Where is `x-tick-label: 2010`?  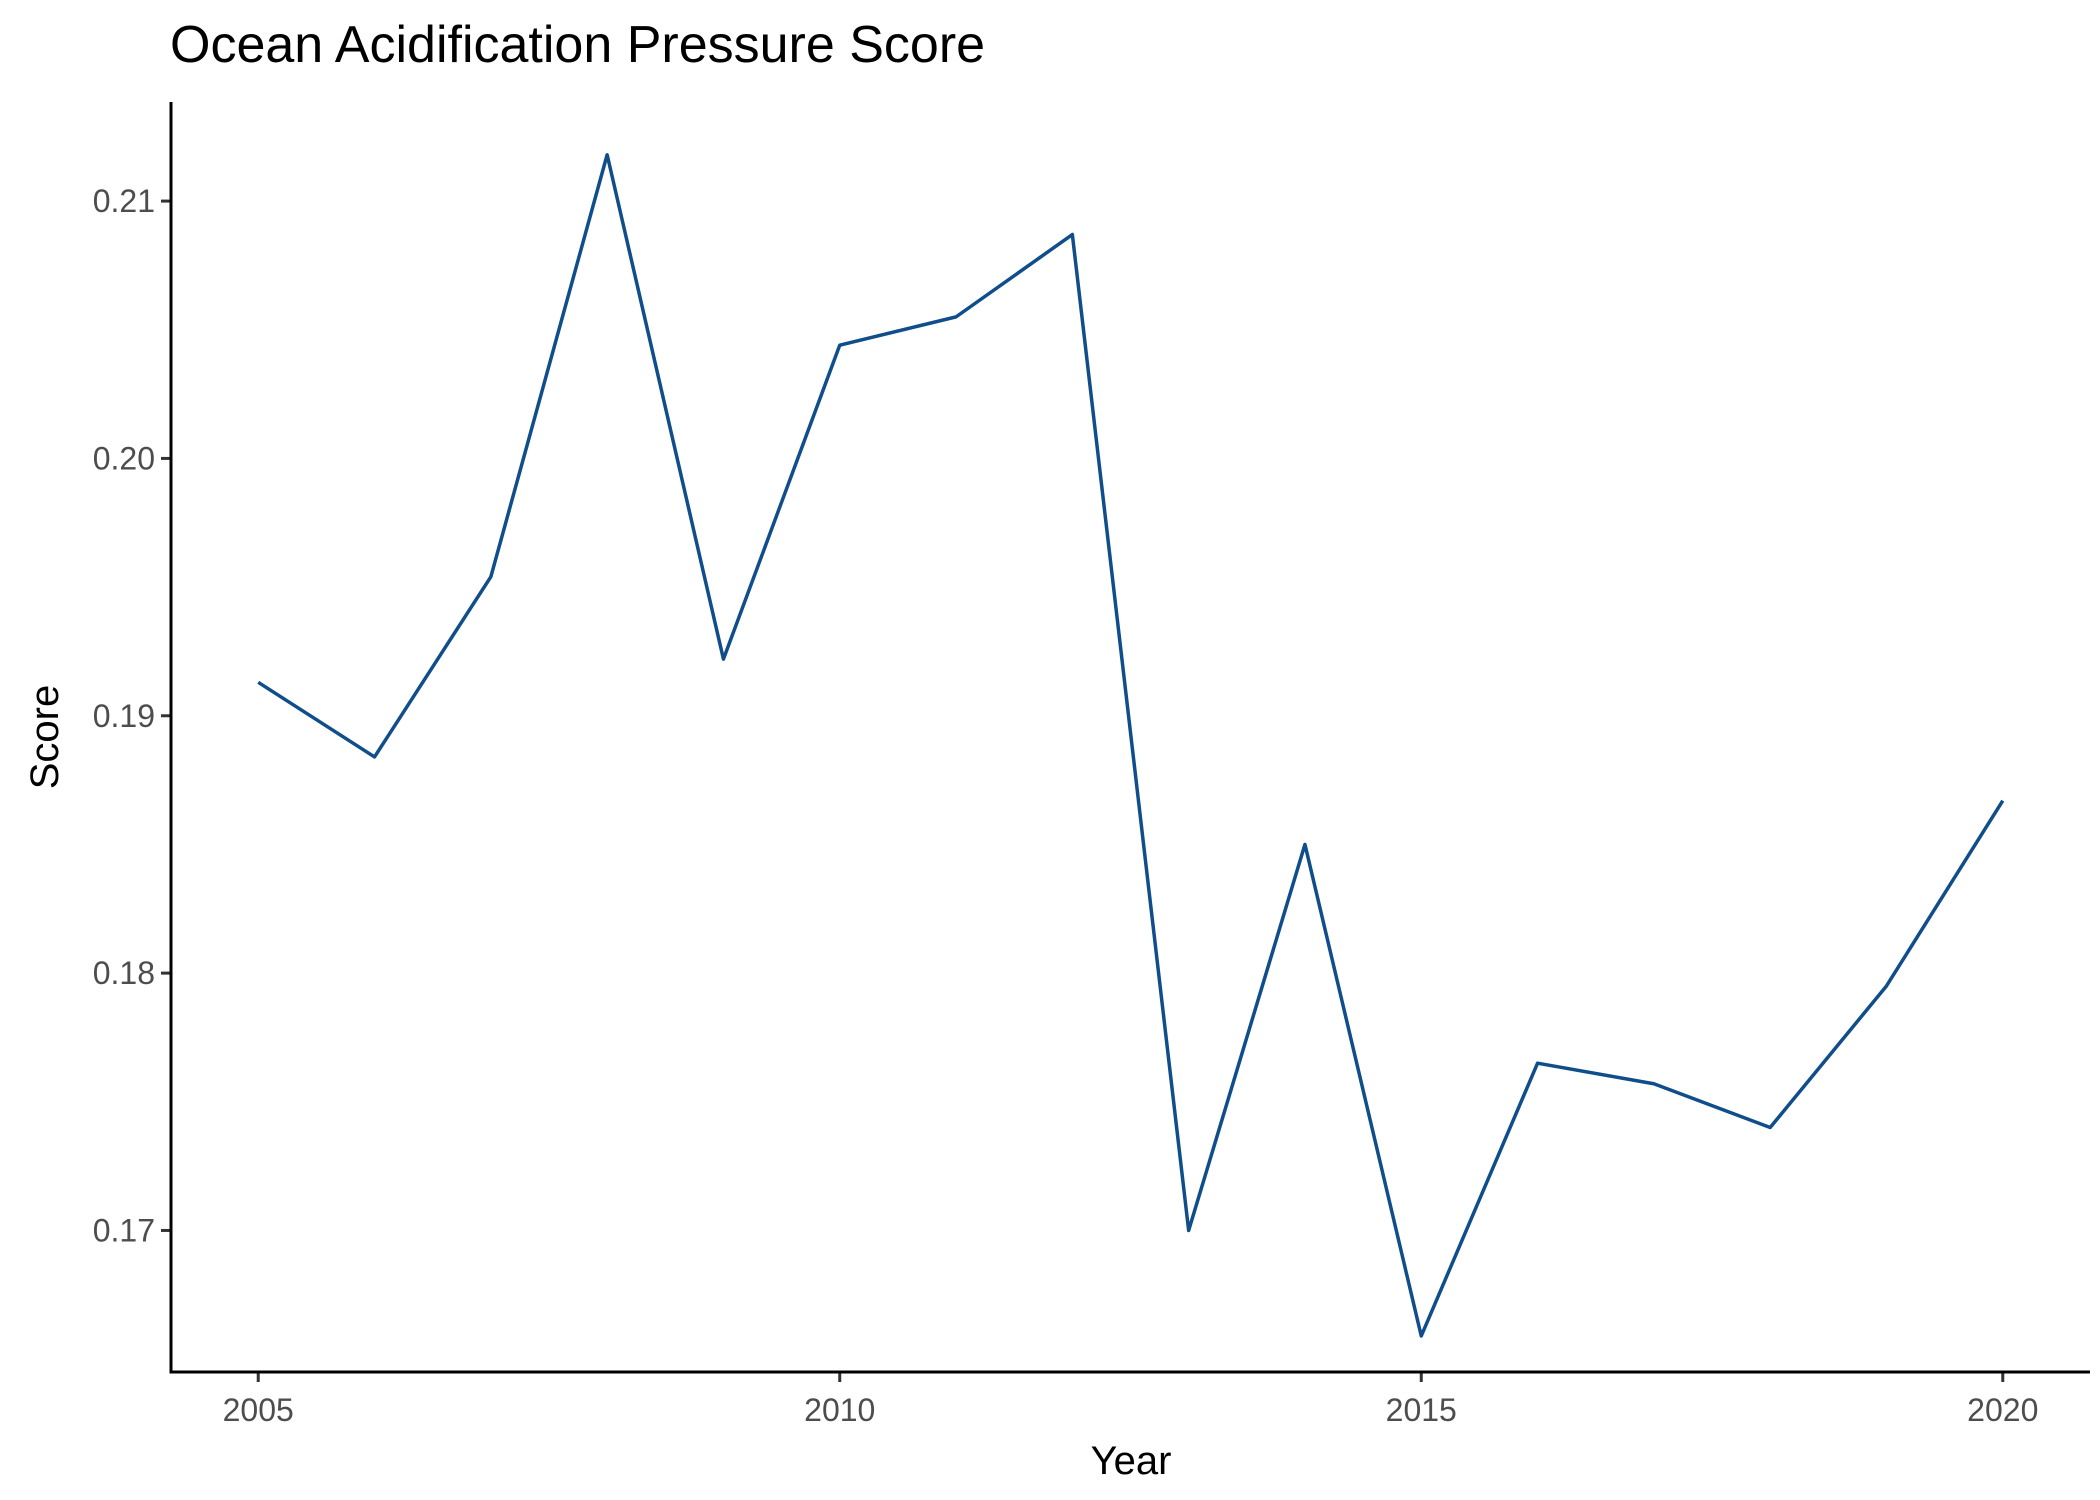
x-tick-label: 2010 is located at coordinates (839, 1410).